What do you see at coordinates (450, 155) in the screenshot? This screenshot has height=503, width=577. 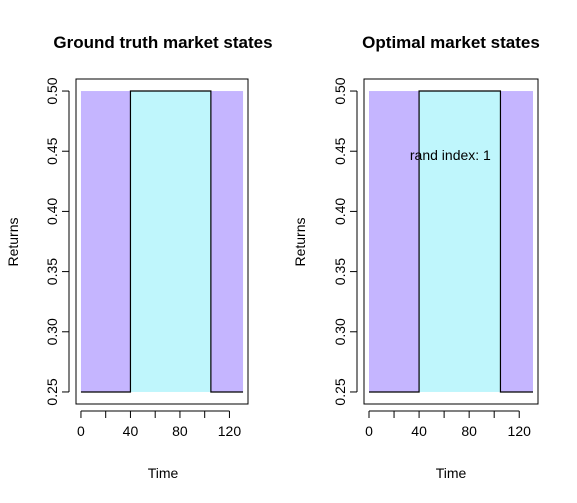 I see `annotation-text: rand index: 1` at bounding box center [450, 155].